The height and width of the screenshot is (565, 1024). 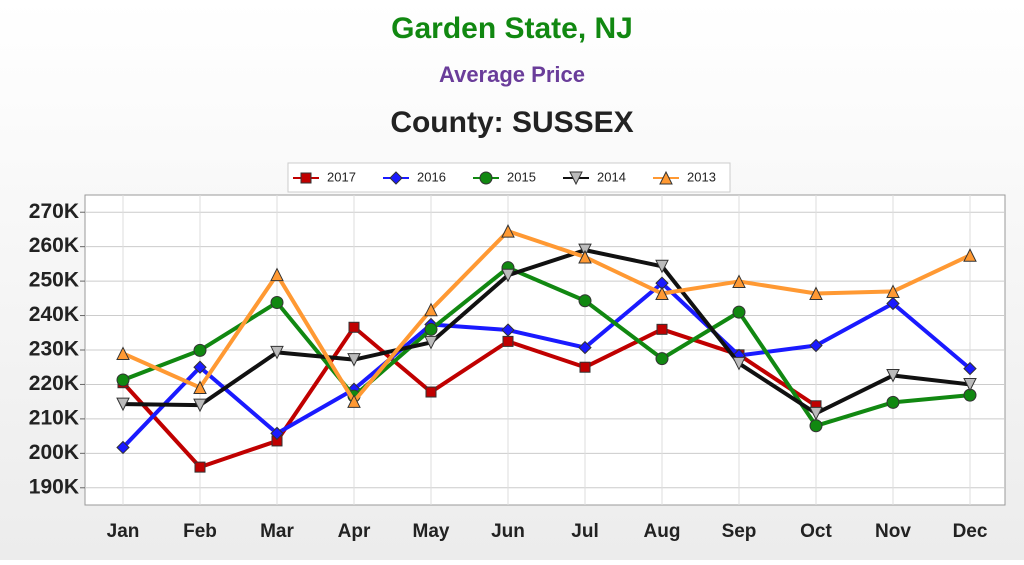 What do you see at coordinates (54, 417) in the screenshot?
I see `y-tick-label: 210K` at bounding box center [54, 417].